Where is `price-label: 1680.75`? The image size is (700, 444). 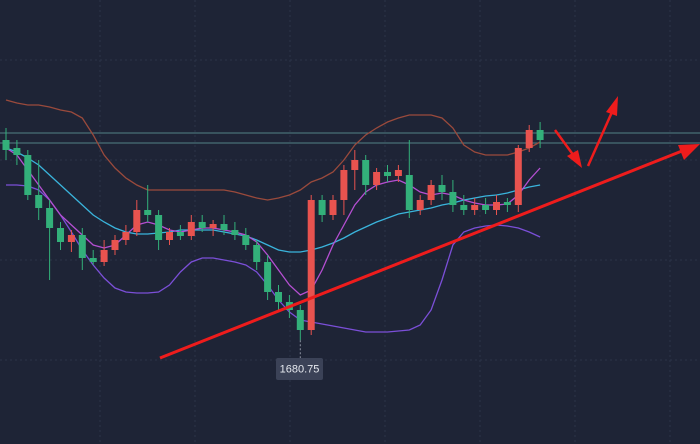
price-label: 1680.75 is located at coordinates (300, 369).